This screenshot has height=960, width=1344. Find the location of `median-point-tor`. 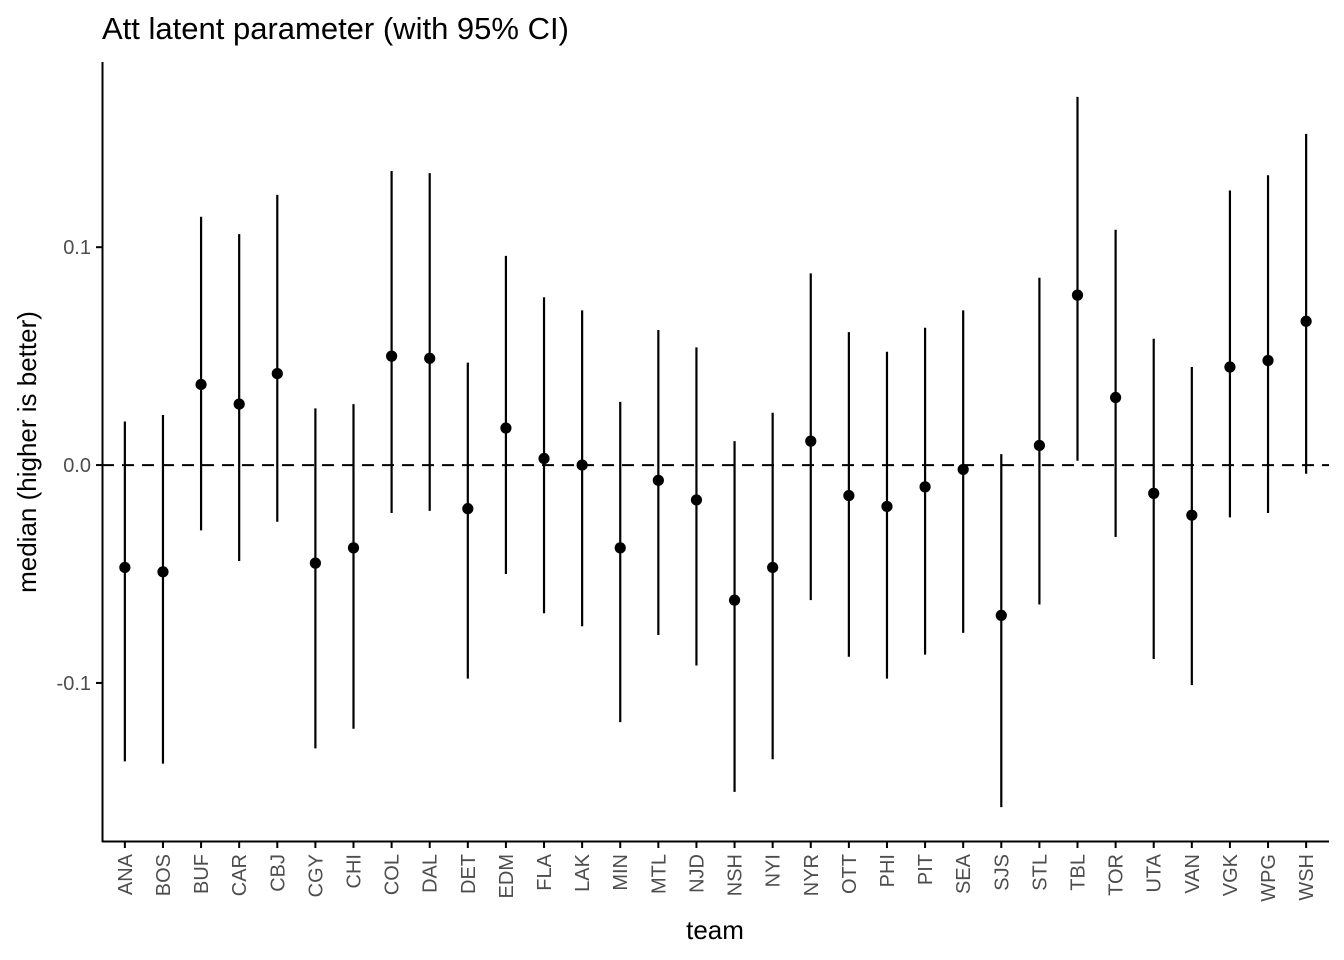

median-point-tor is located at coordinates (1116, 397).